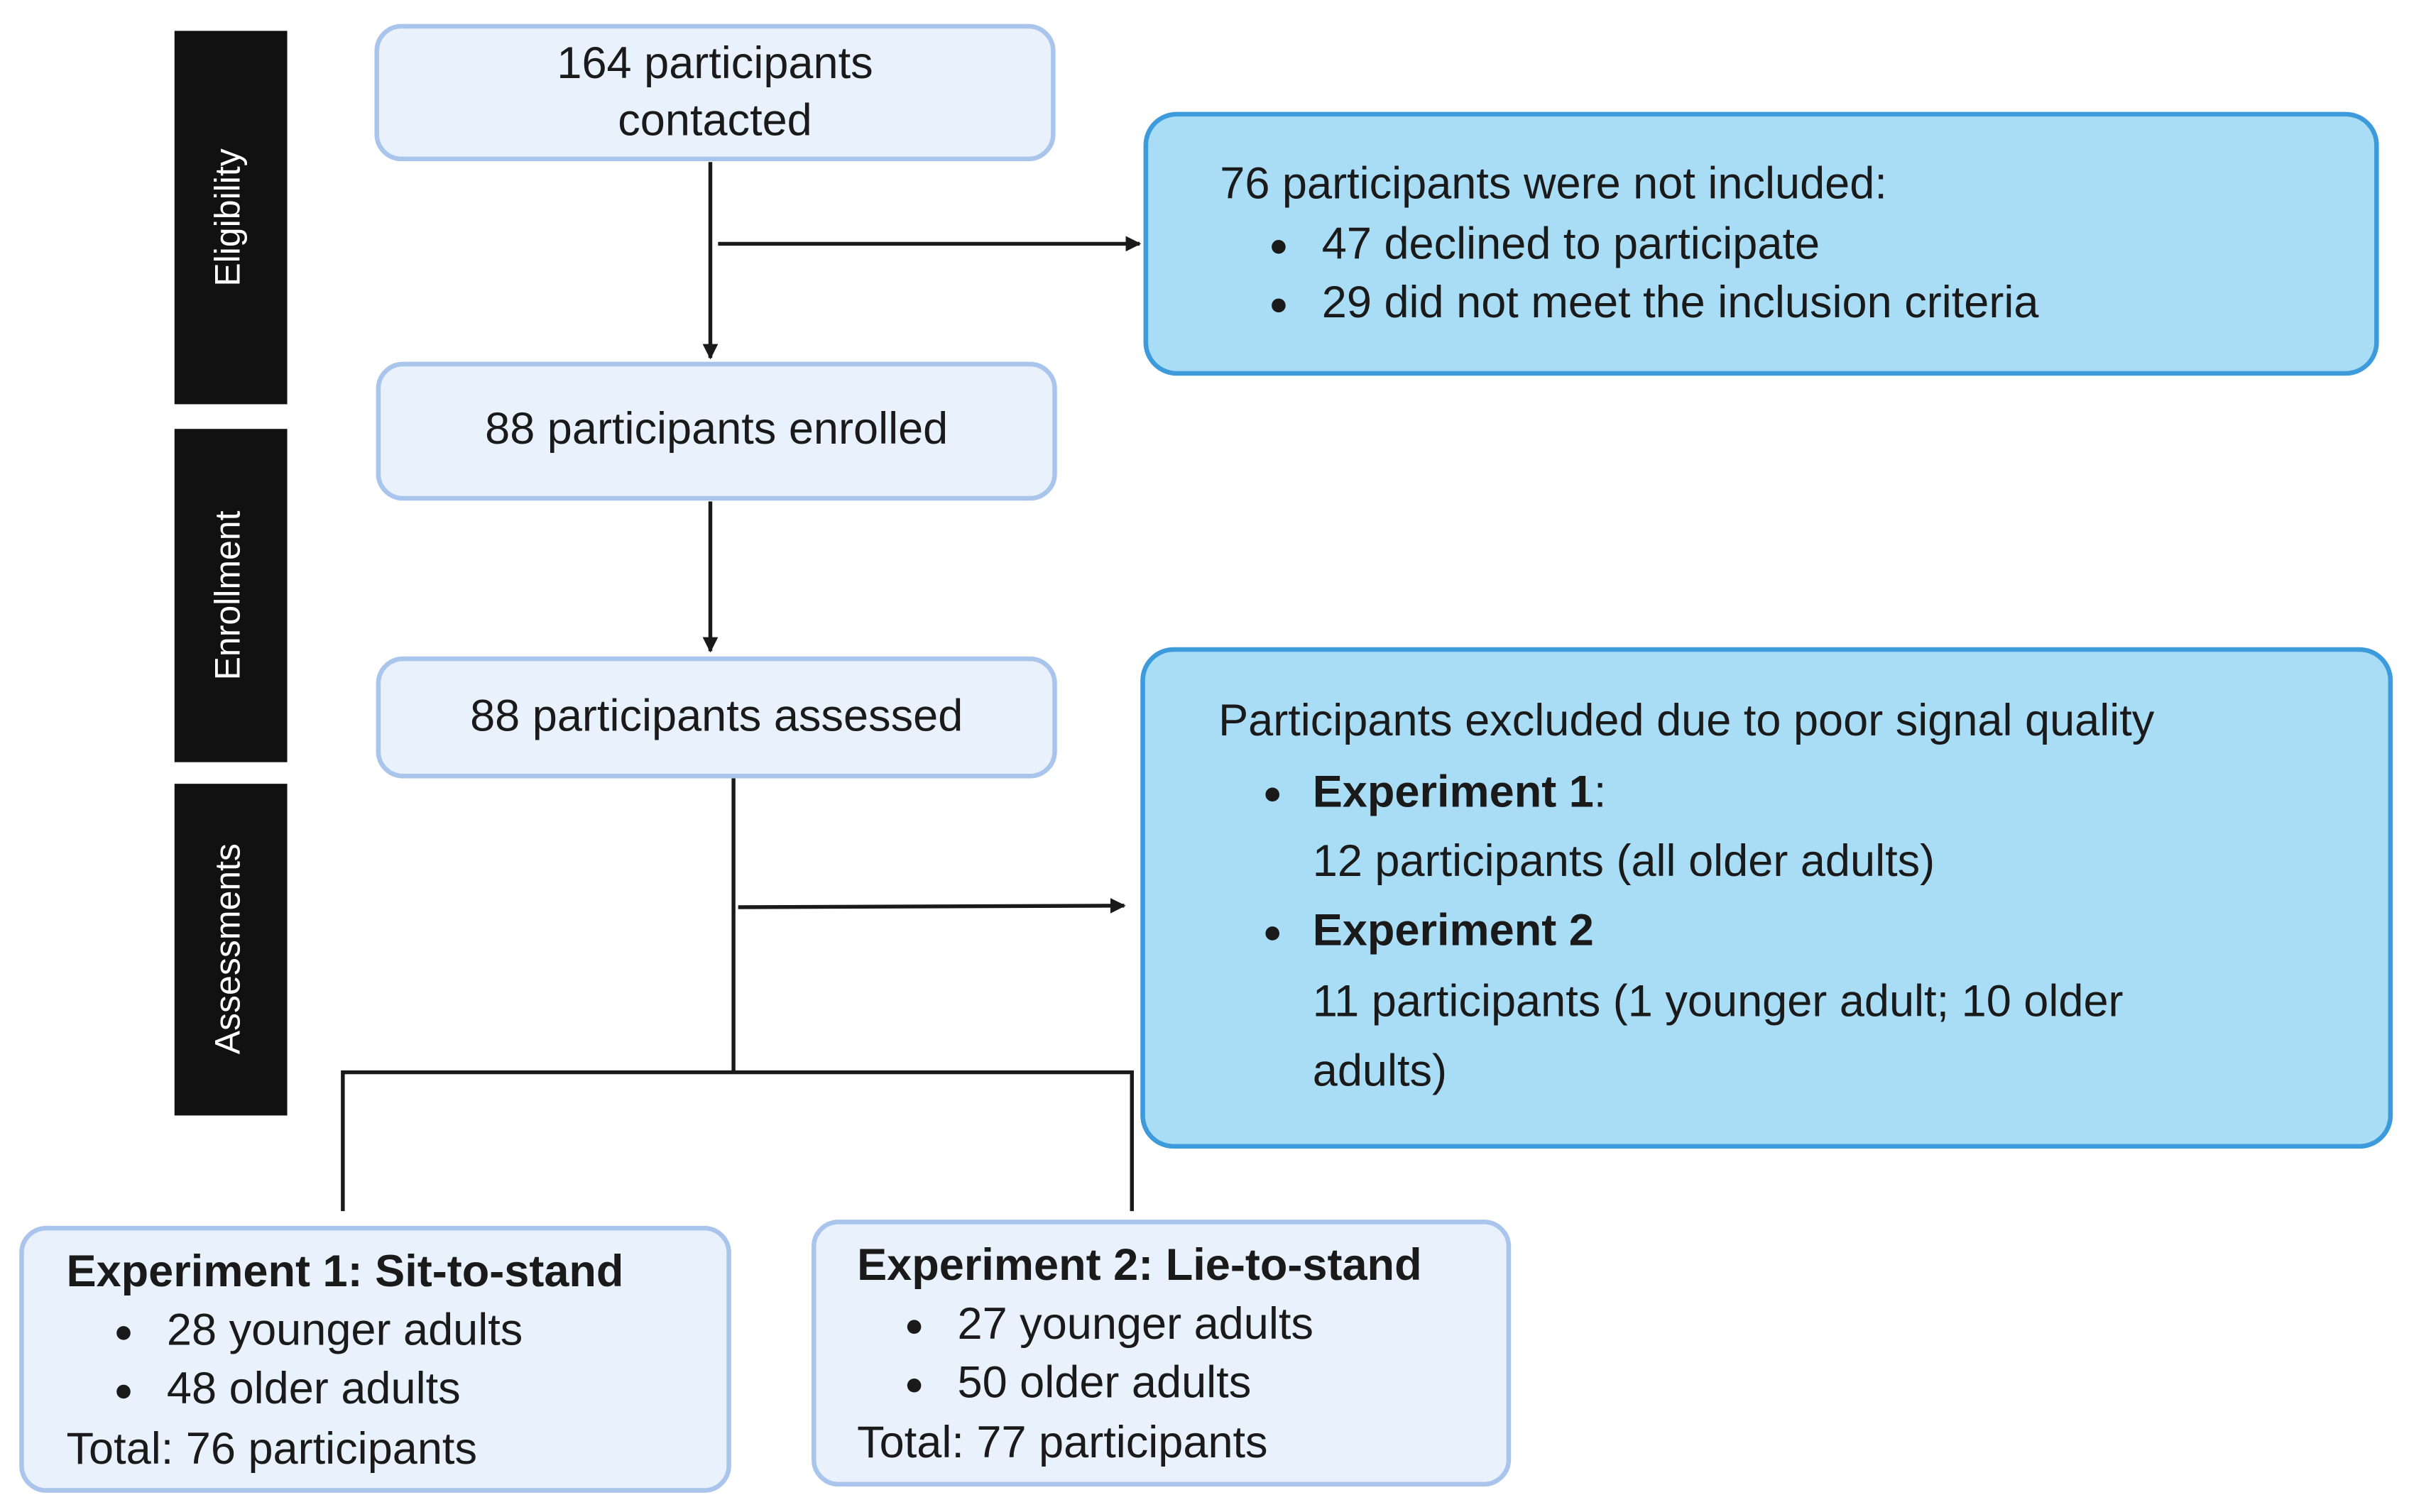  I want to click on connector, so click(738, 1141).